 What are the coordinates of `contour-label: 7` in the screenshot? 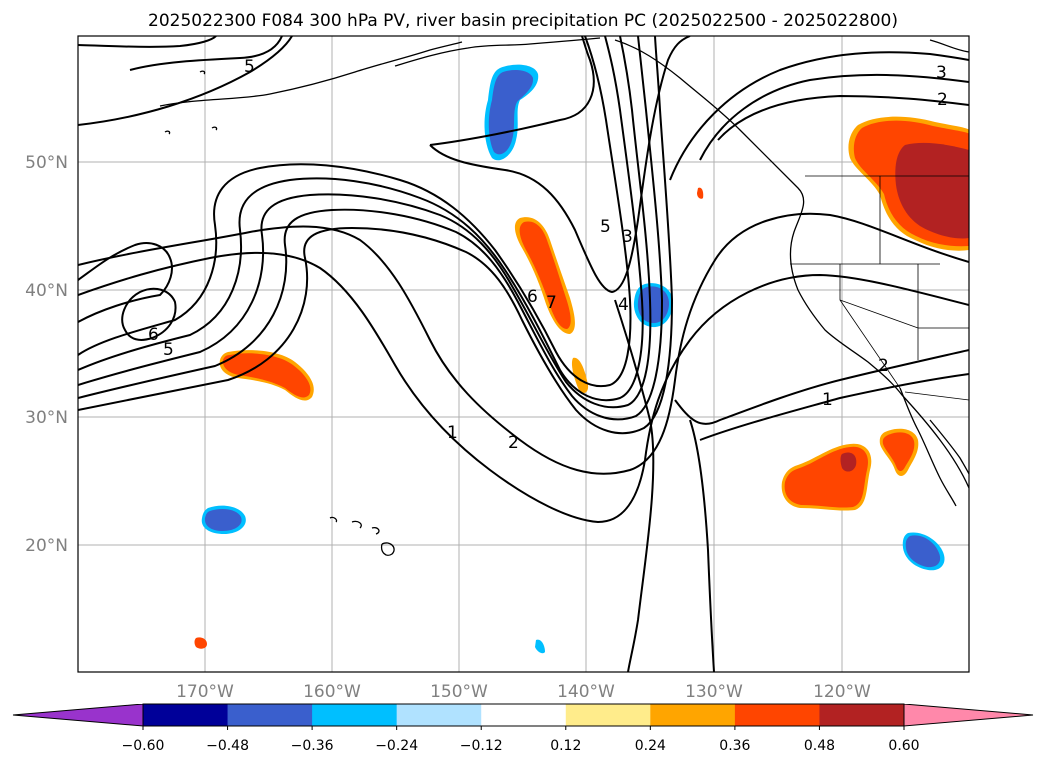 It's located at (551, 303).